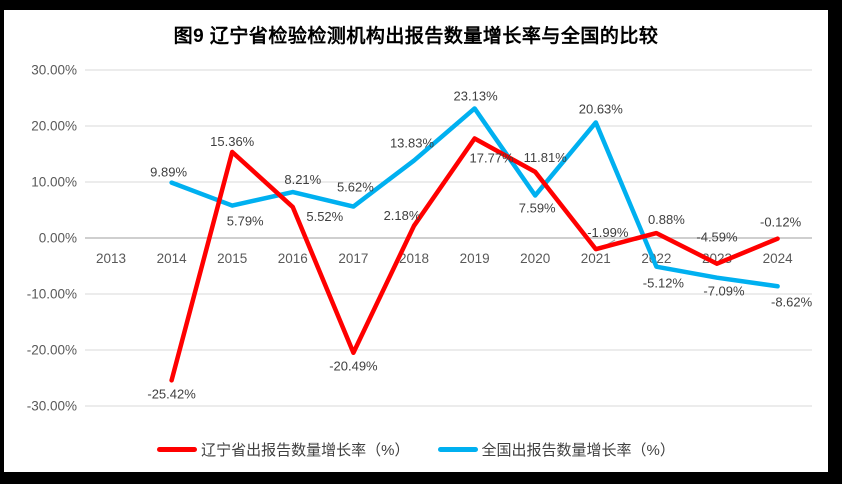 Image resolution: width=842 pixels, height=484 pixels. Describe the element at coordinates (724, 291) in the screenshot. I see `data-label: -7.09%` at that location.